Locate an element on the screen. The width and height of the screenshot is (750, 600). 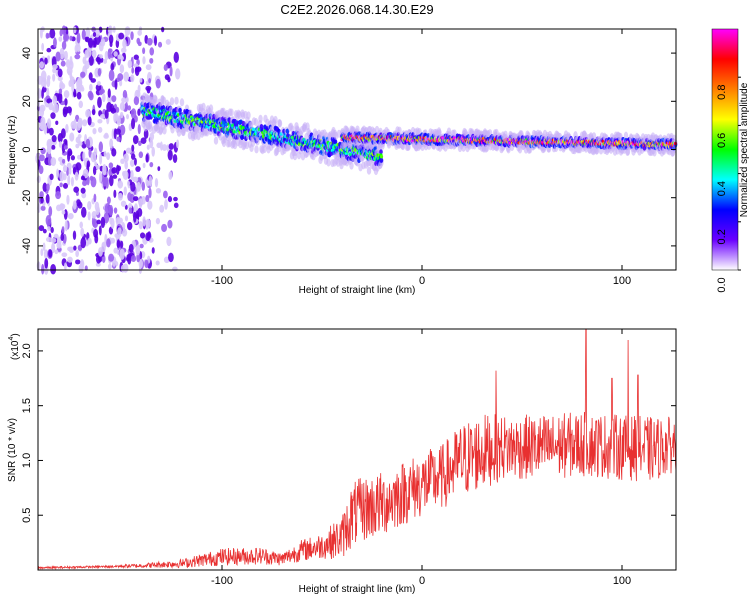
spectrogram-x-axis-label: Height of straight line (km) is located at coordinates (357, 290).